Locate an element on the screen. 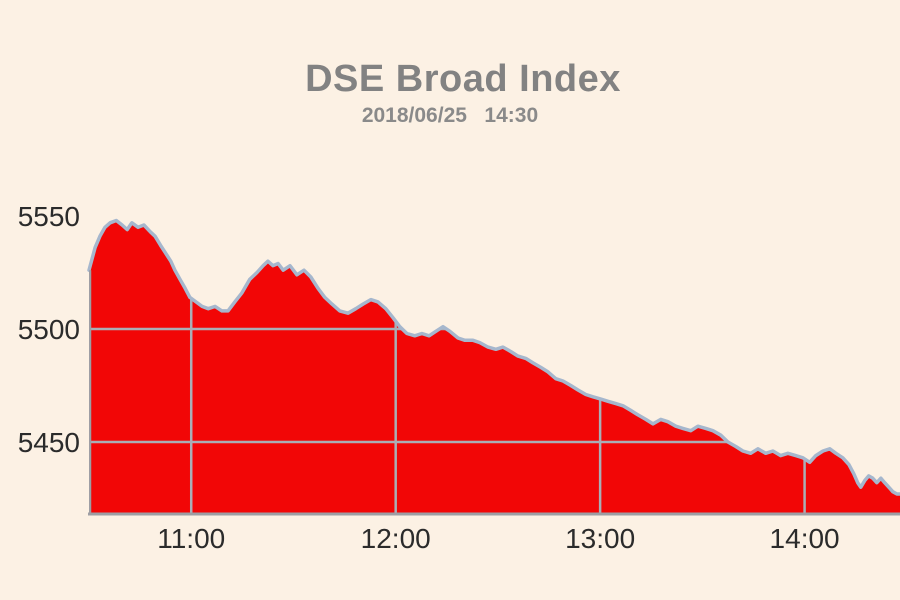 Image resolution: width=900 pixels, height=600 pixels. x-tick-label-3: 14:00 is located at coordinates (805, 538).